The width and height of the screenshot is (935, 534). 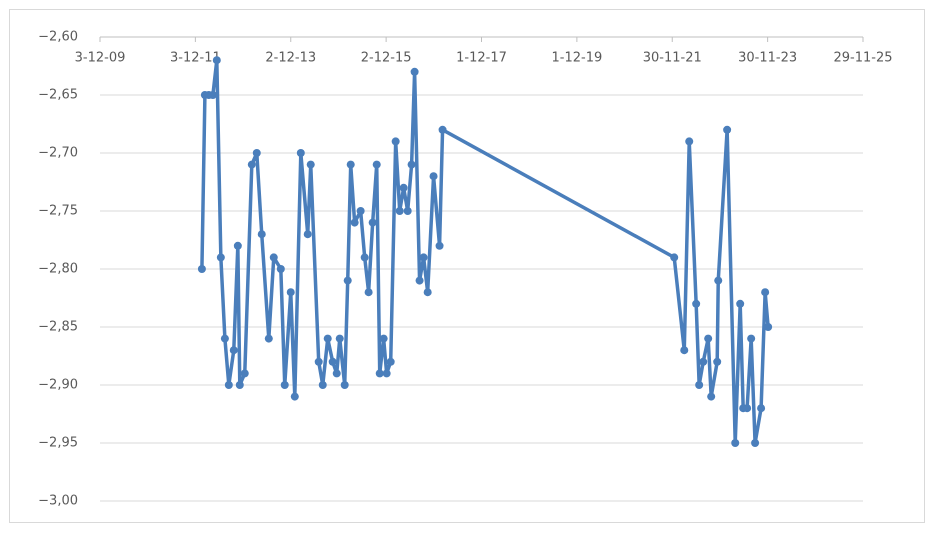 What do you see at coordinates (58, 385) in the screenshot?
I see `y-tick-label: −2,90` at bounding box center [58, 385].